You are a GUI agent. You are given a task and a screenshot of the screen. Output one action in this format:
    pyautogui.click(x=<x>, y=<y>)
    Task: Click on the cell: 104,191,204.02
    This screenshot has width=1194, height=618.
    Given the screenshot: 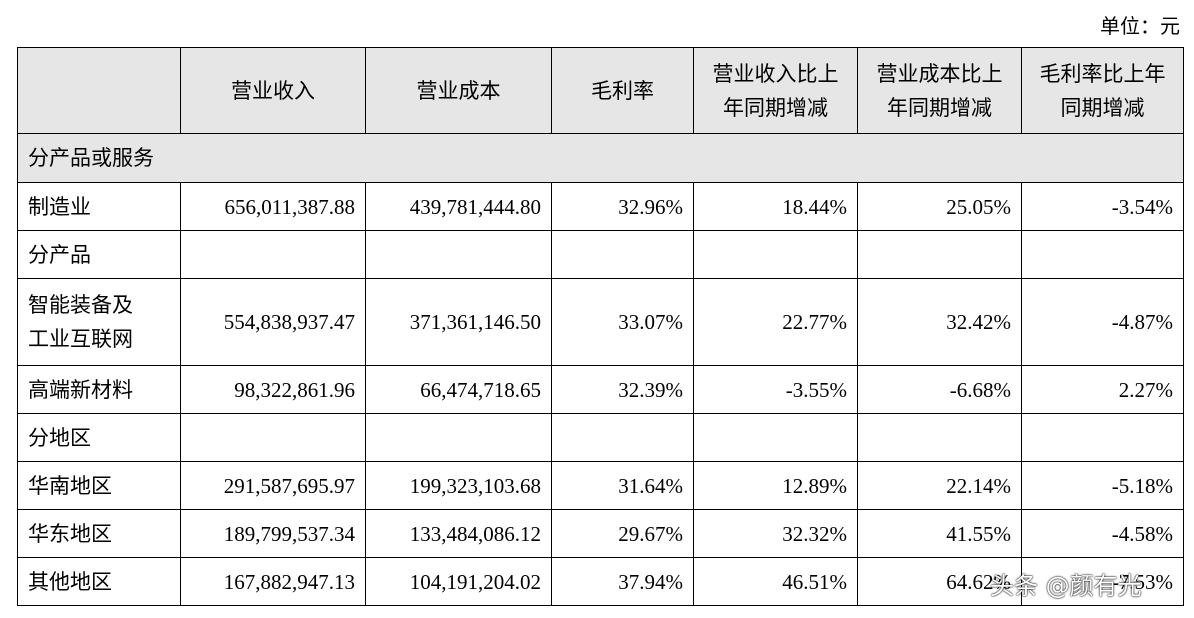 What is the action you would take?
    pyautogui.click(x=458, y=581)
    